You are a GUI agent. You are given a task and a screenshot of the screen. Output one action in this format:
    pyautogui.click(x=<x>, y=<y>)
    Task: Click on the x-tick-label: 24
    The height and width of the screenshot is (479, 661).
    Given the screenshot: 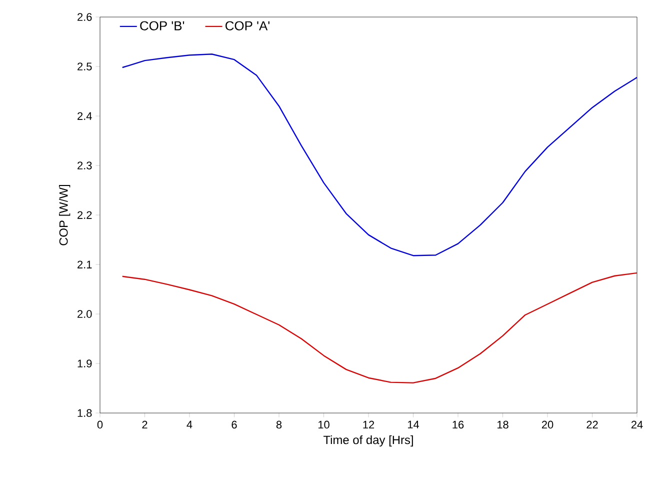 What is the action you would take?
    pyautogui.click(x=637, y=424)
    